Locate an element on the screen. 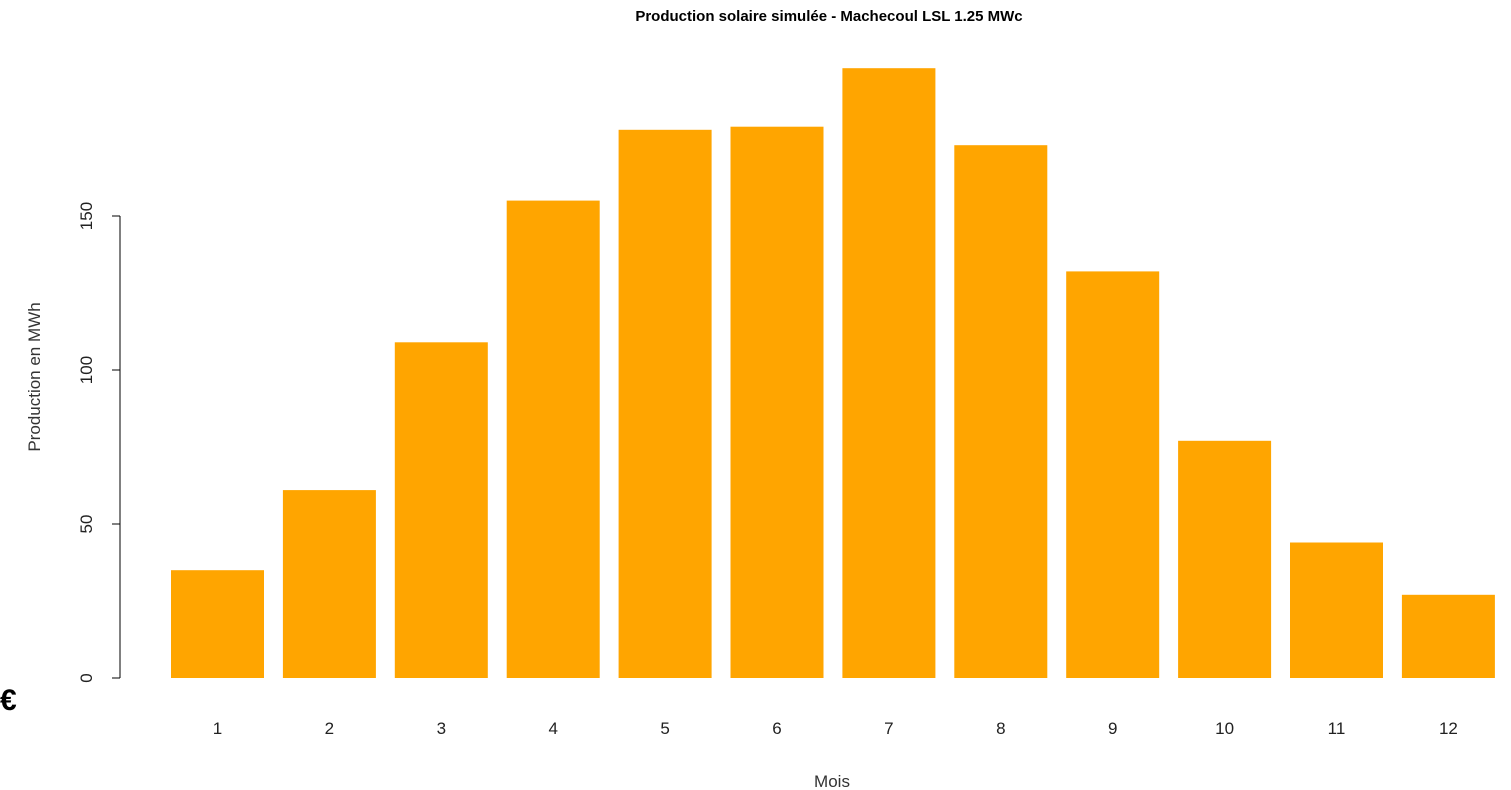 The width and height of the screenshot is (1511, 790). y-tick-label: 150 is located at coordinates (86, 216).